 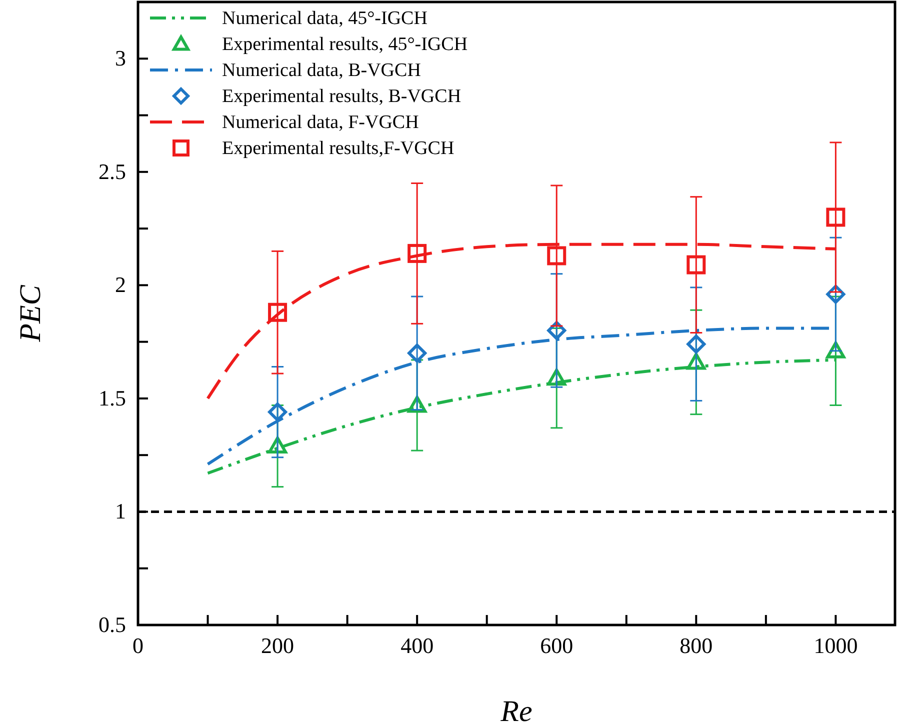 What do you see at coordinates (112, 171) in the screenshot?
I see `y-tick-label: 2.5` at bounding box center [112, 171].